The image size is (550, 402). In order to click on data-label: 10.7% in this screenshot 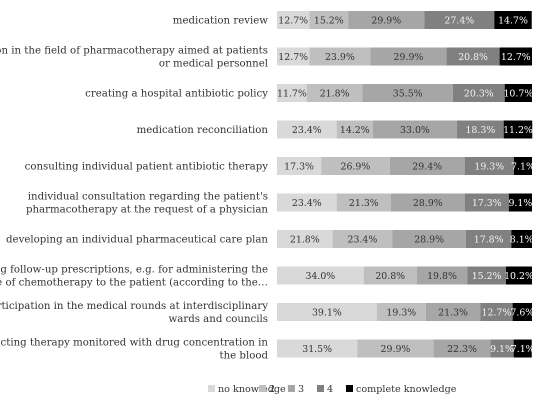, I will do `click(518, 93)`.